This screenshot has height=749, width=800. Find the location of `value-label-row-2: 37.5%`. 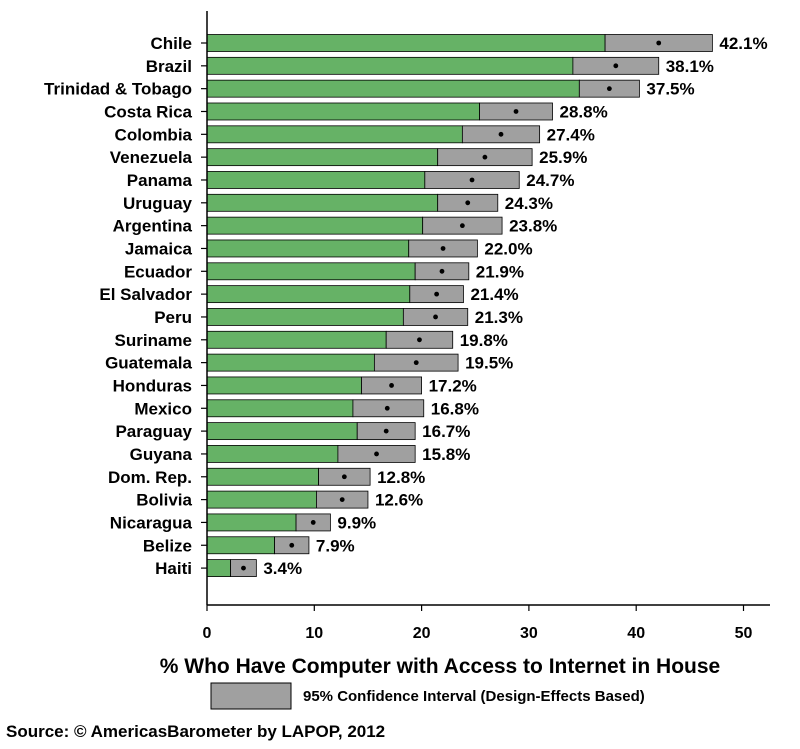

value-label-row-2: 37.5% is located at coordinates (670, 89).